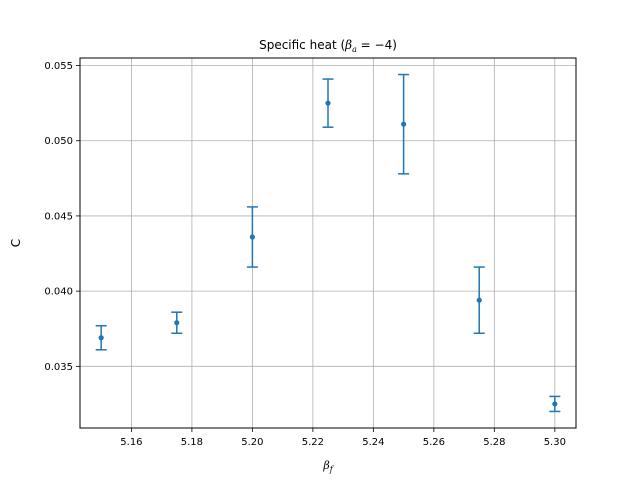 This screenshot has height=480, width=640. Describe the element at coordinates (373, 442) in the screenshot. I see `x-tick-label: 5.24` at that location.